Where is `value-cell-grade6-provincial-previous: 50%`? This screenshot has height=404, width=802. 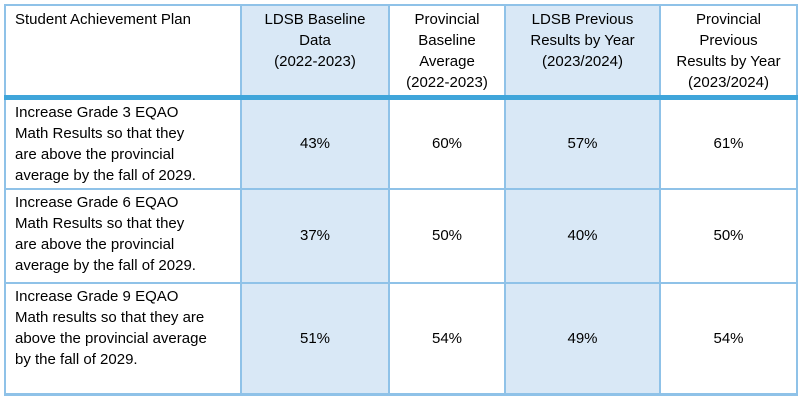
value-cell-grade6-provincial-previous: 50% is located at coordinates (728, 235).